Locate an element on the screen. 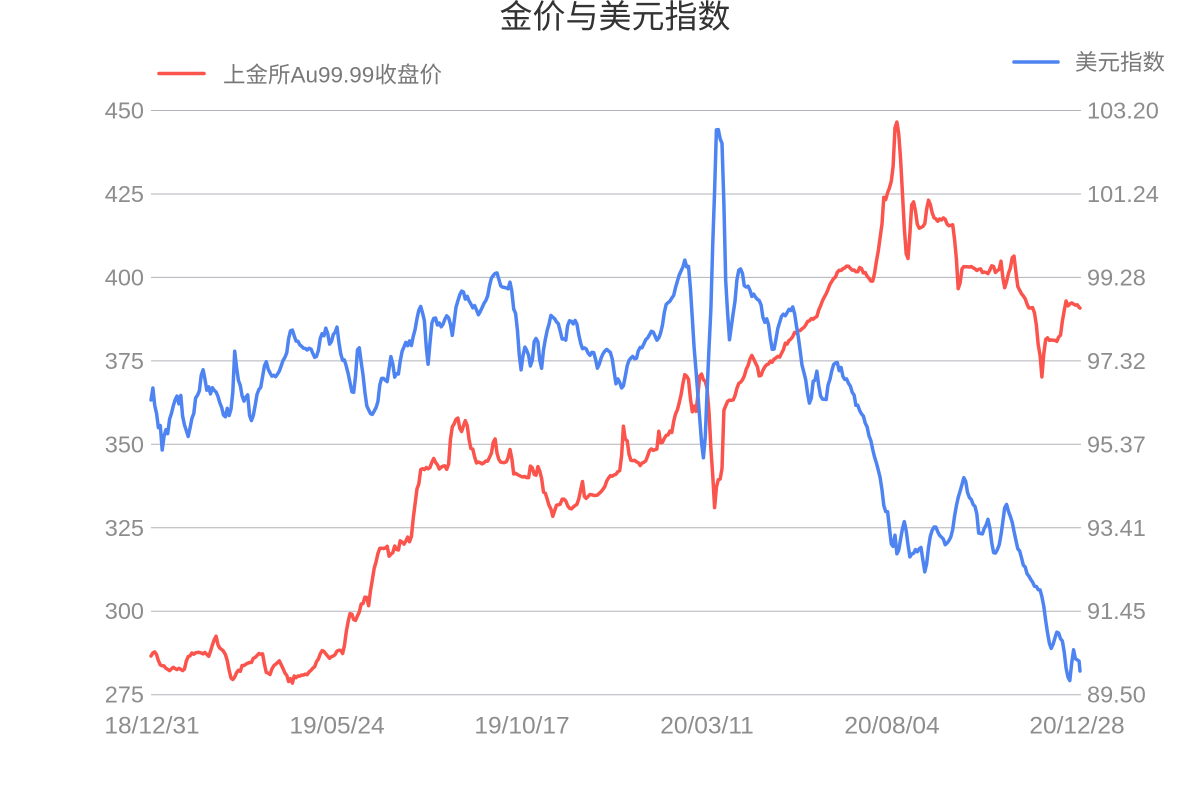  svg-text: 89.50 is located at coordinates (1116, 695).